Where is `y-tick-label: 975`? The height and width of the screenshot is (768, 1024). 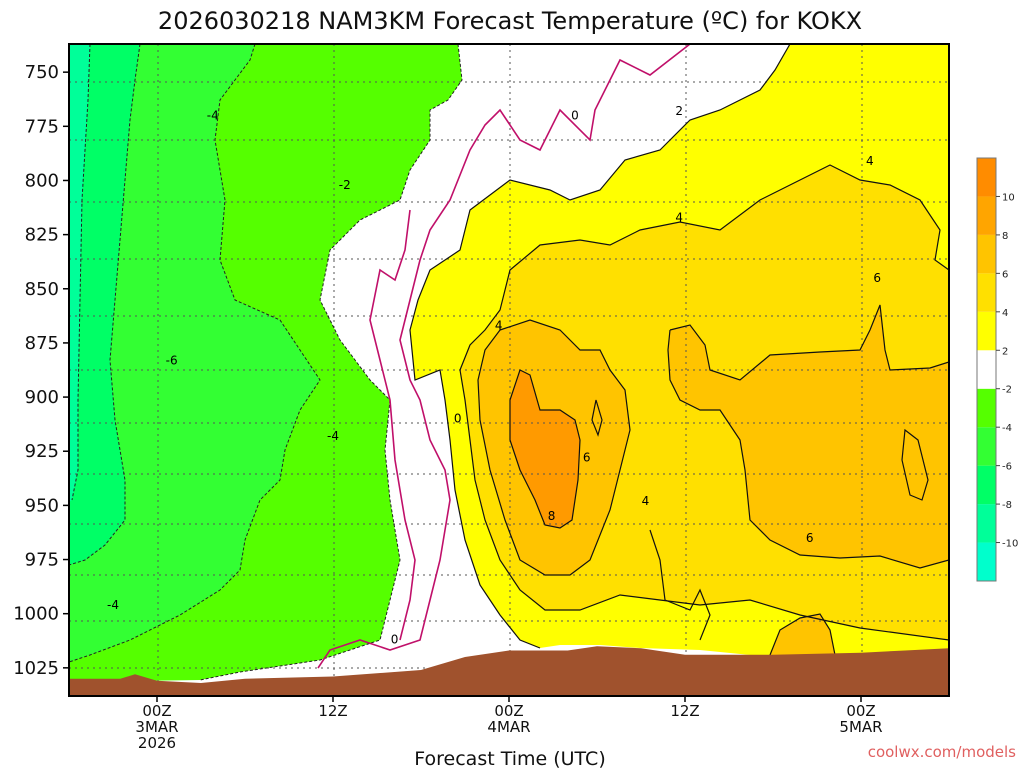
y-tick-label: 975 is located at coordinates (42, 560).